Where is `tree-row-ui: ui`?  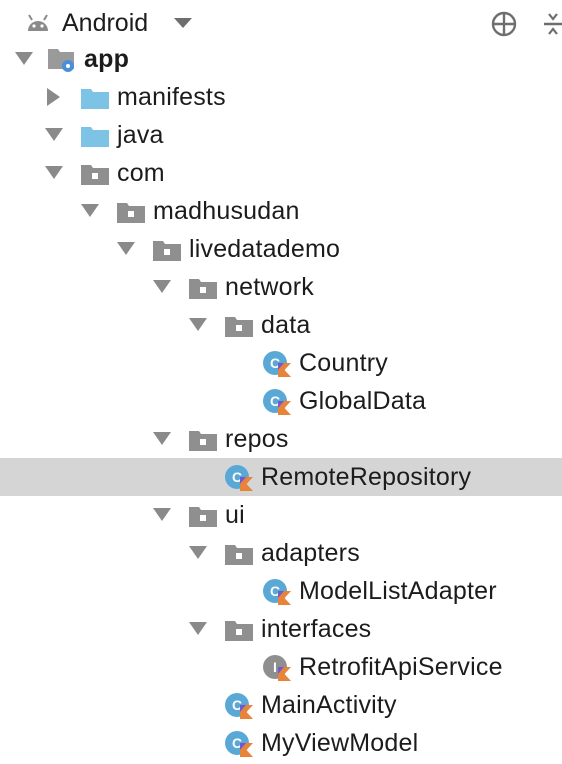 tree-row-ui: ui is located at coordinates (281, 515).